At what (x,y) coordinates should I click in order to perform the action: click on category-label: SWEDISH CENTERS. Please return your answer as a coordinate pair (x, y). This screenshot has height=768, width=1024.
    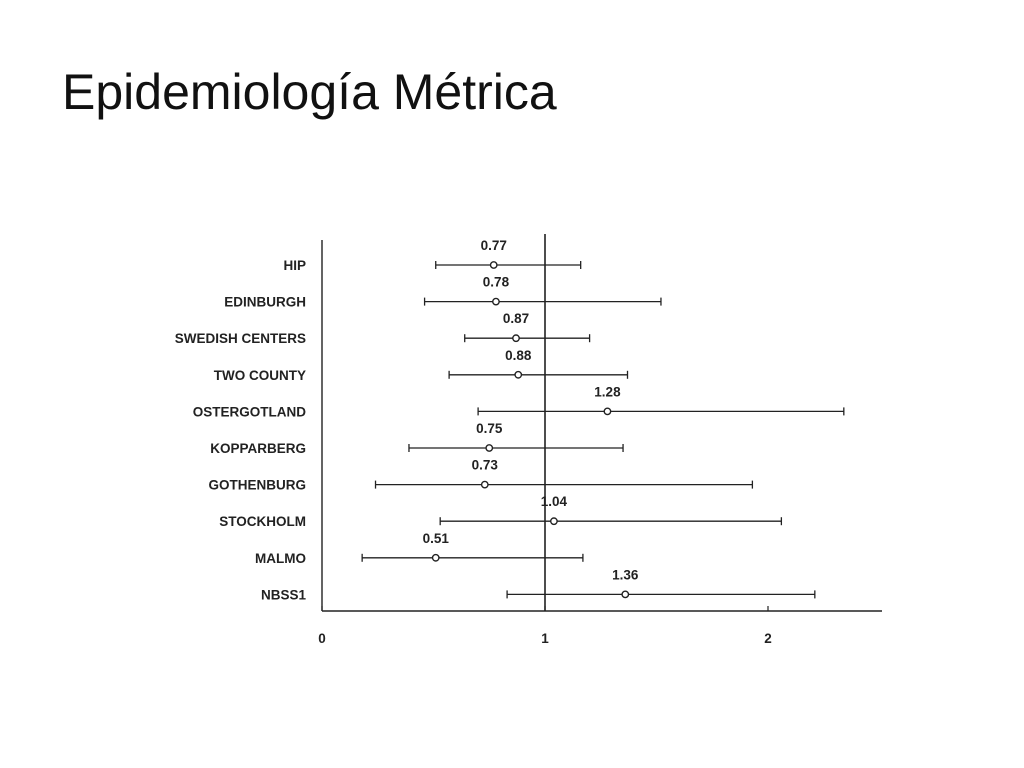
    Looking at the image, I should click on (240, 338).